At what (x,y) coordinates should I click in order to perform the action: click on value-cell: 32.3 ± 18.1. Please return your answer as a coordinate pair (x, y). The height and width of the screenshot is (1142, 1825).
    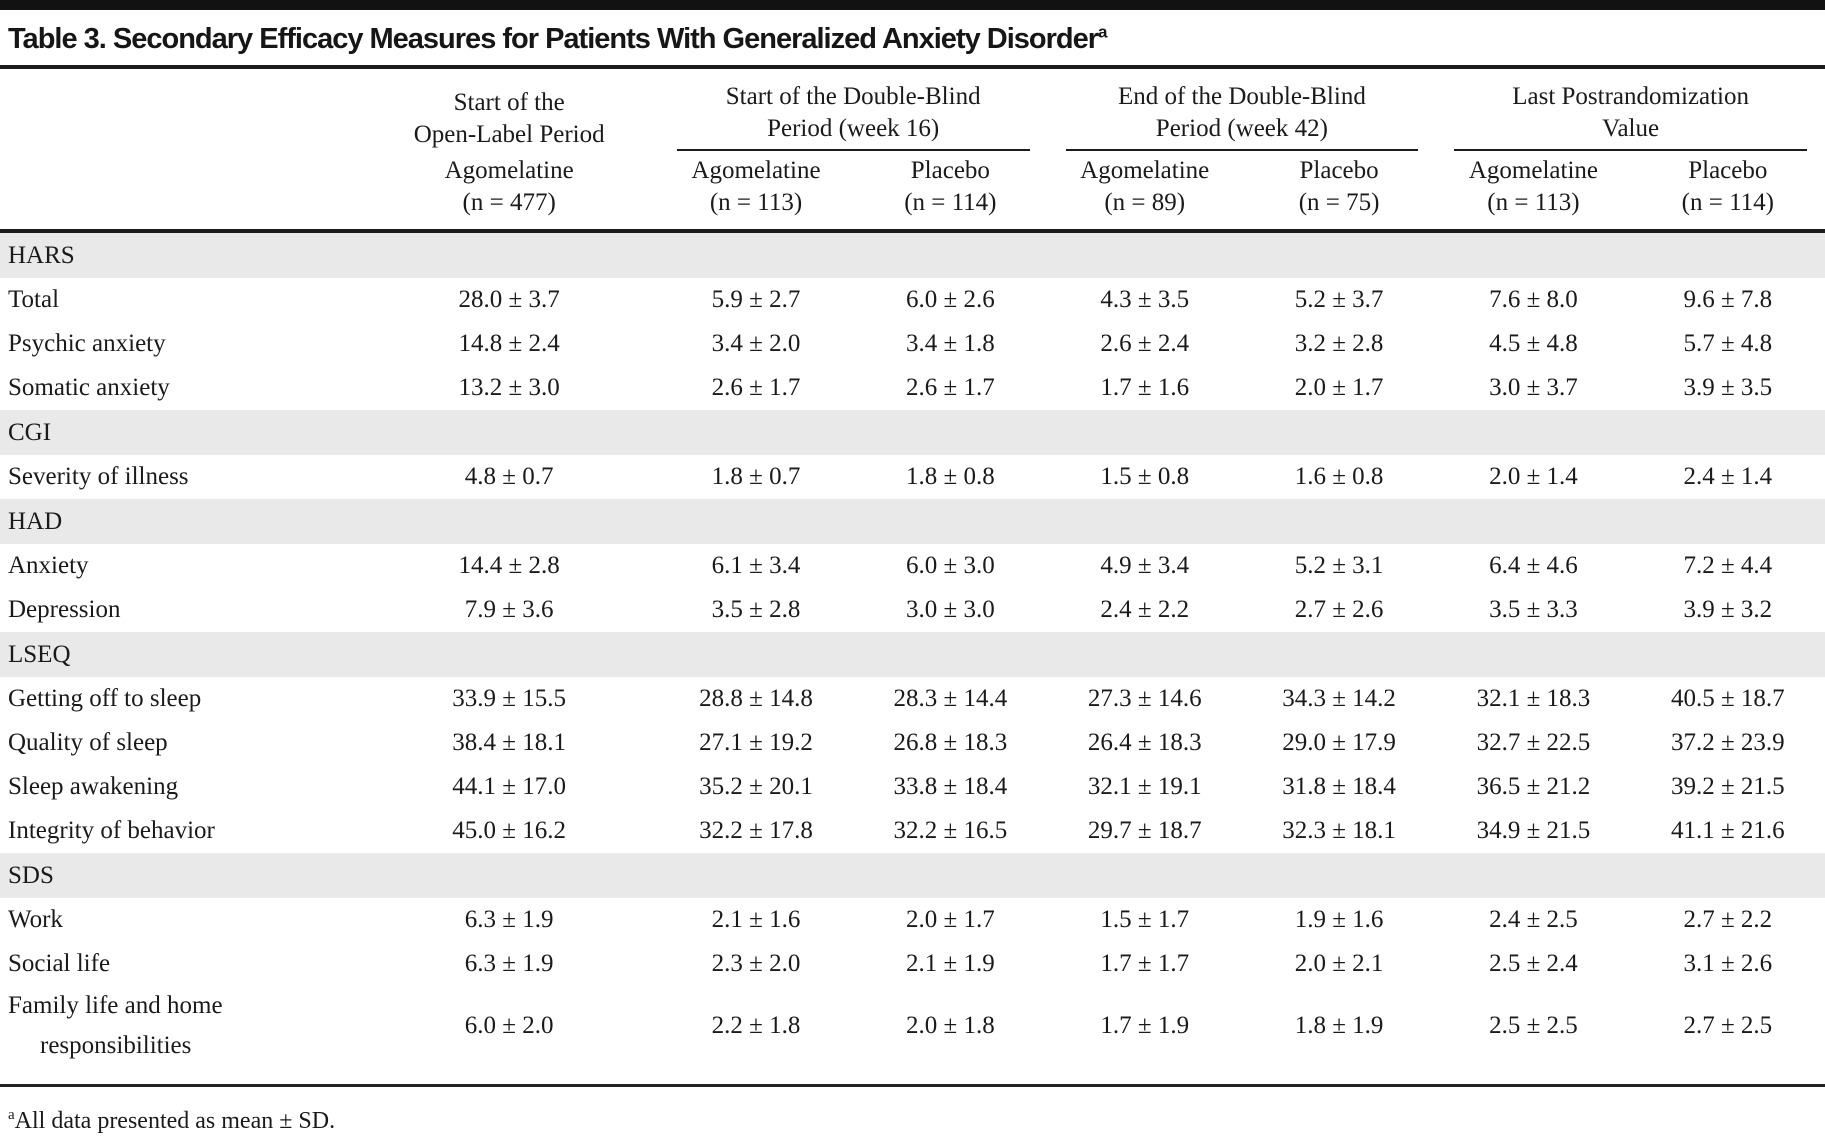
    Looking at the image, I should click on (1339, 830).